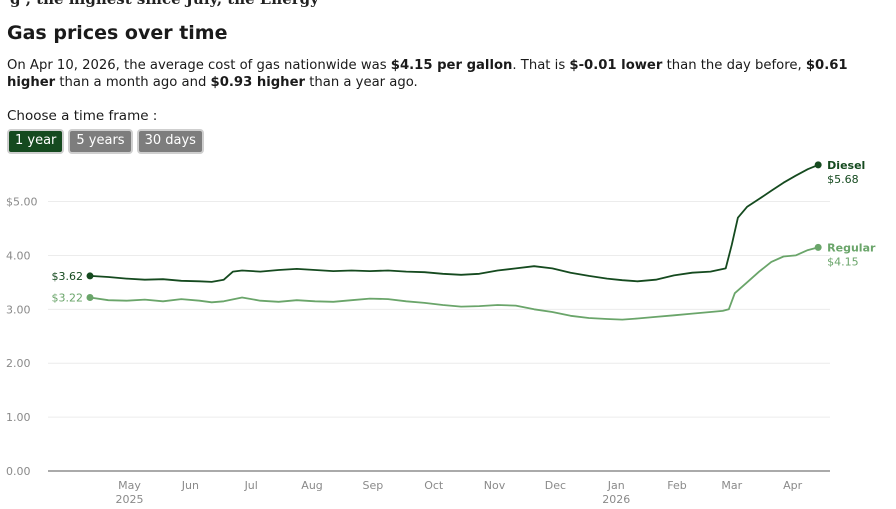 This screenshot has width=896, height=509. What do you see at coordinates (676, 485) in the screenshot?
I see `x-tick-label: Feb` at bounding box center [676, 485].